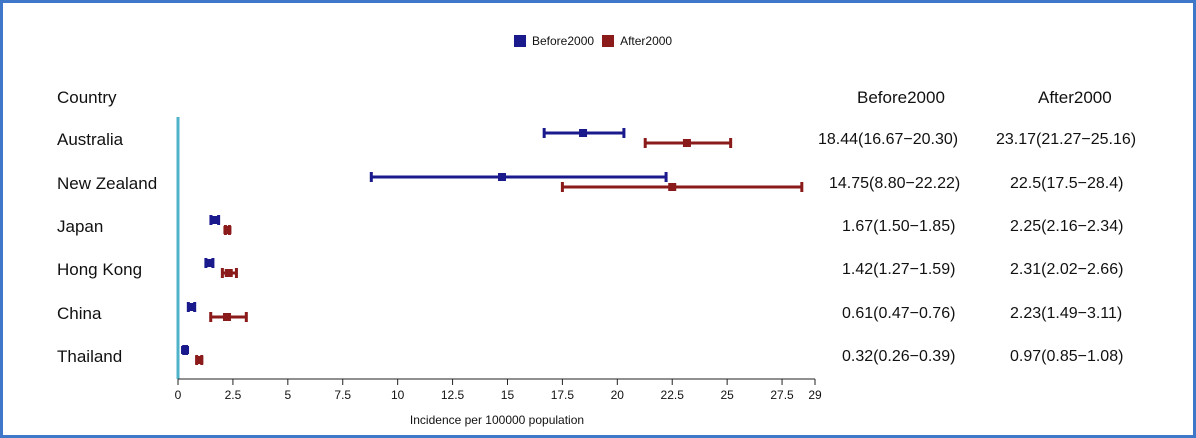  Describe the element at coordinates (901, 97) in the screenshot. I see `column-header-before: Before2000` at that location.